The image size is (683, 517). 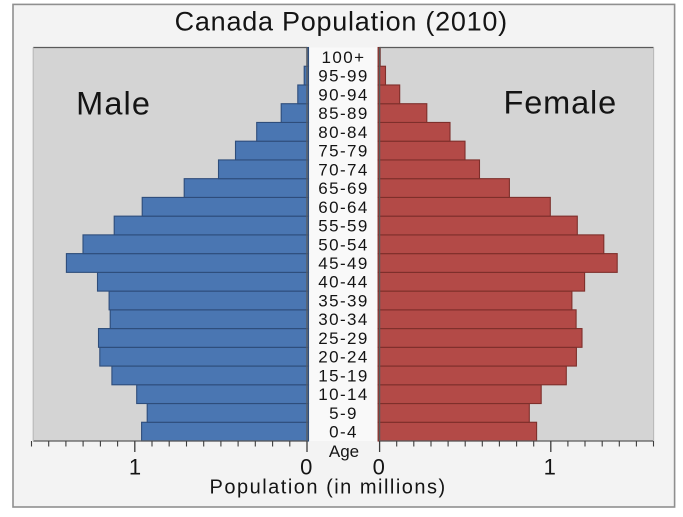 What do you see at coordinates (343, 413) in the screenshot?
I see `svg-text: 5-9` at bounding box center [343, 413].